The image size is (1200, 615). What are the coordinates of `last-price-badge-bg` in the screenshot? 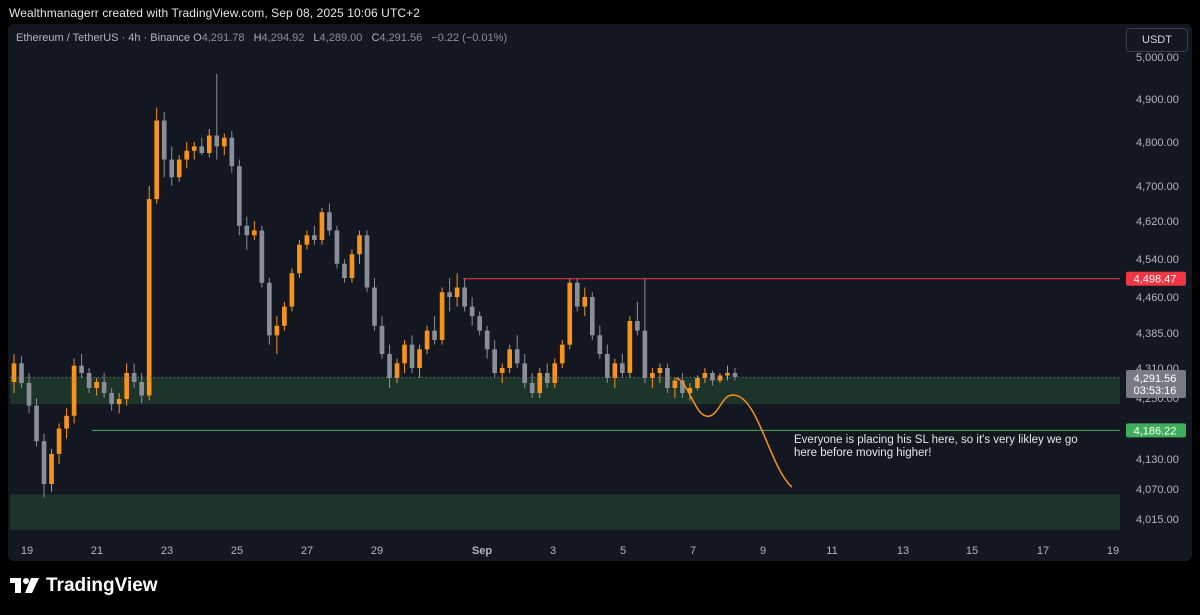 It's located at (1156, 384).